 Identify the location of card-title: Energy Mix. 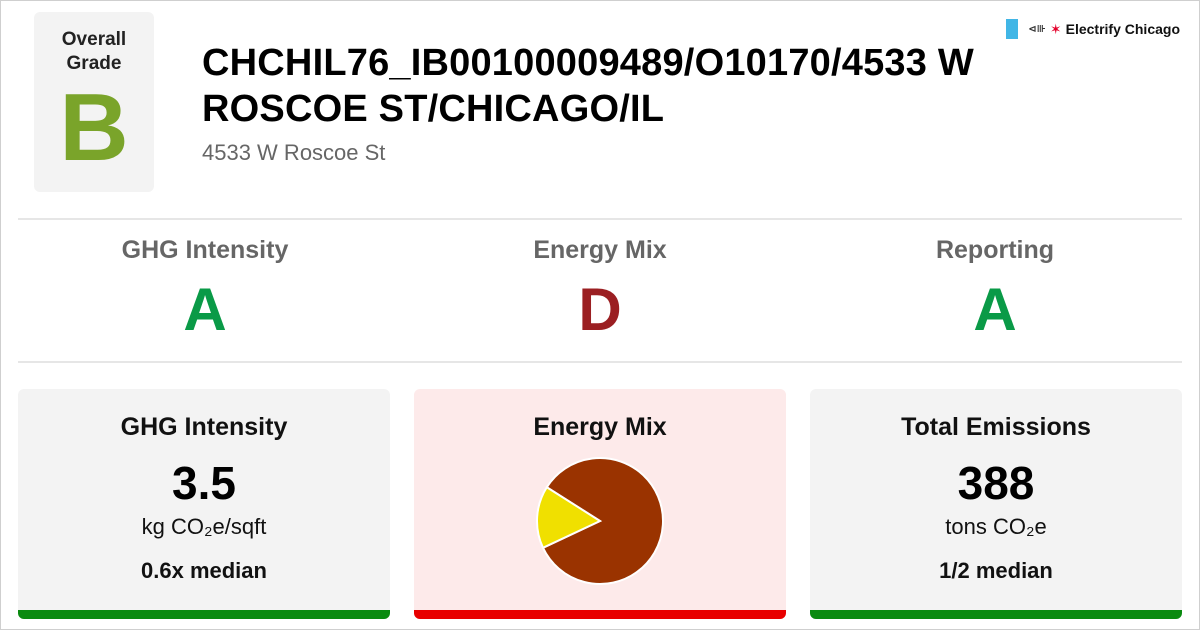
(600, 427).